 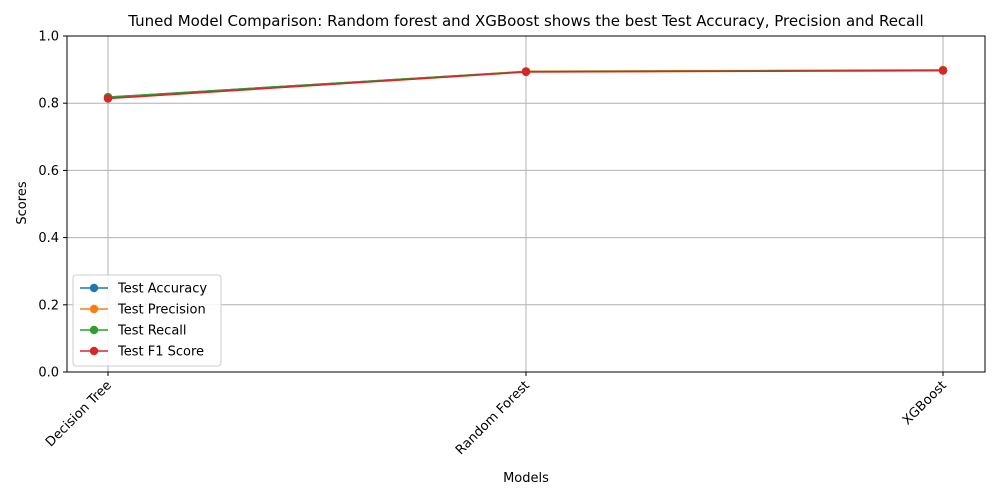 I want to click on x-axis-label: Models, so click(x=526, y=478).